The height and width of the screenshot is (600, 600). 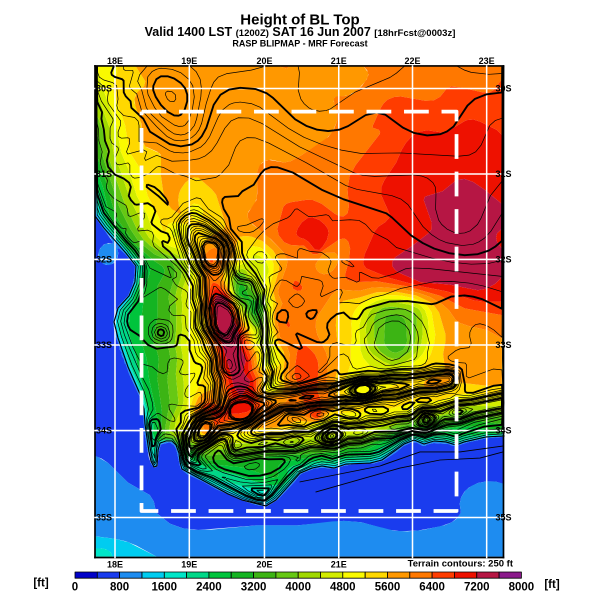 I want to click on svg-text: 6400, so click(x=432, y=588).